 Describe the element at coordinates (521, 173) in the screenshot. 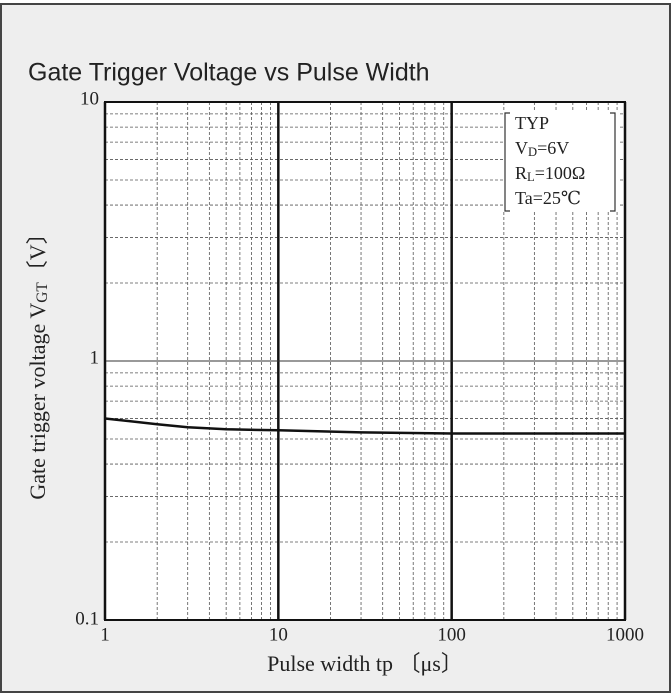

I see `text-part: R` at that location.